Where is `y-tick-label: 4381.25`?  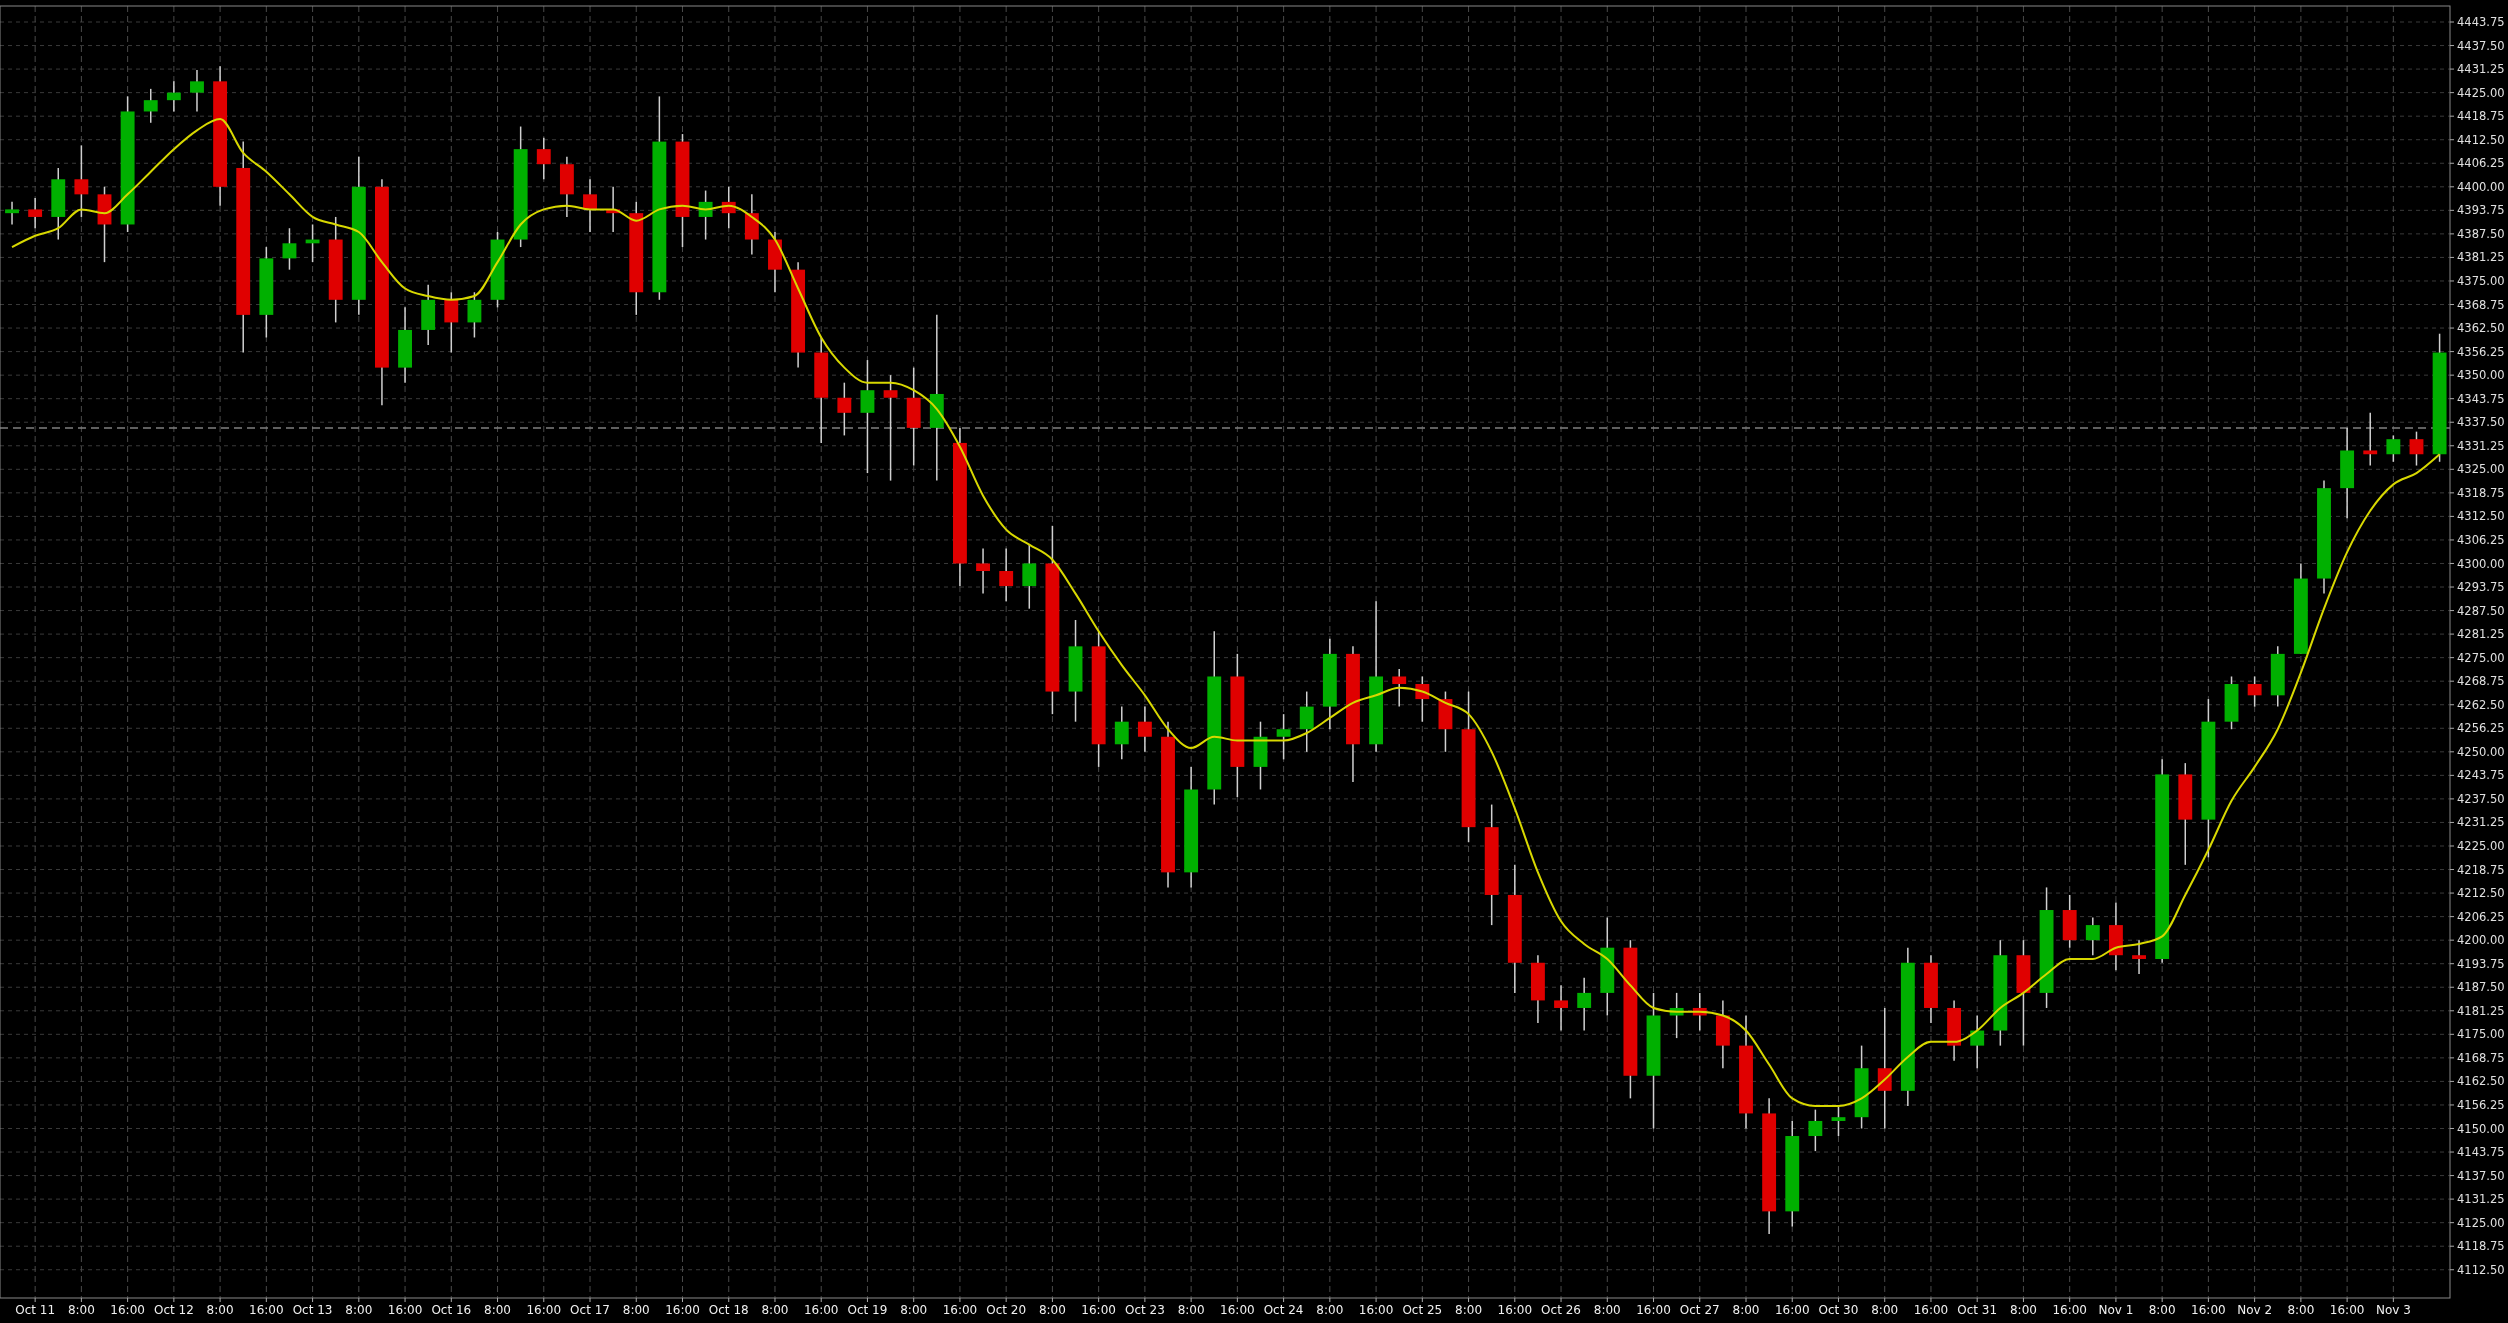 y-tick-label: 4381.25 is located at coordinates (2481, 257).